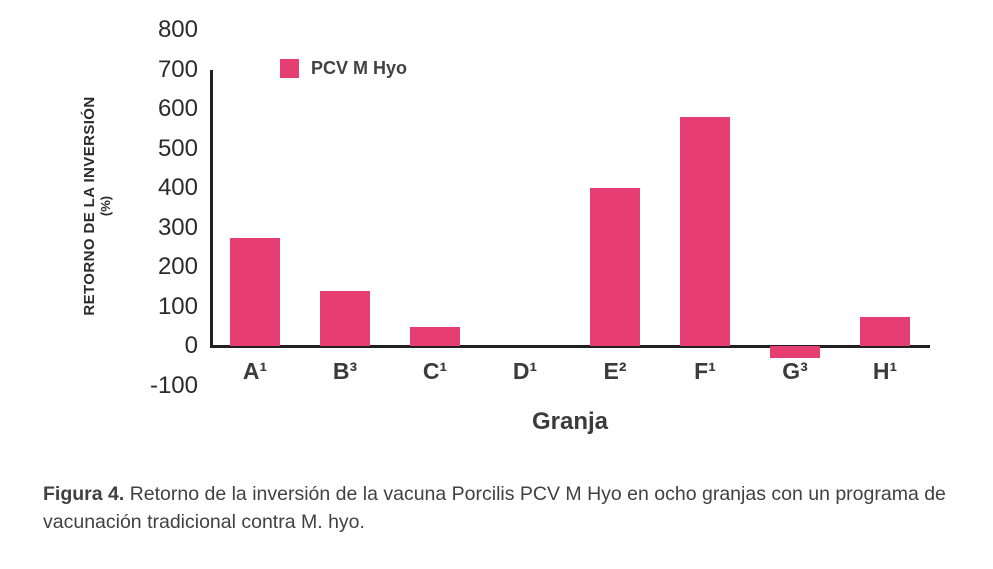  I want to click on legend-swatch-icon, so click(289, 68).